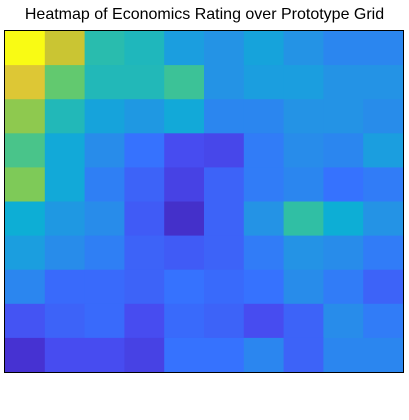  Describe the element at coordinates (224, 219) in the screenshot. I see `heatmap-cell-r5-c5` at that location.